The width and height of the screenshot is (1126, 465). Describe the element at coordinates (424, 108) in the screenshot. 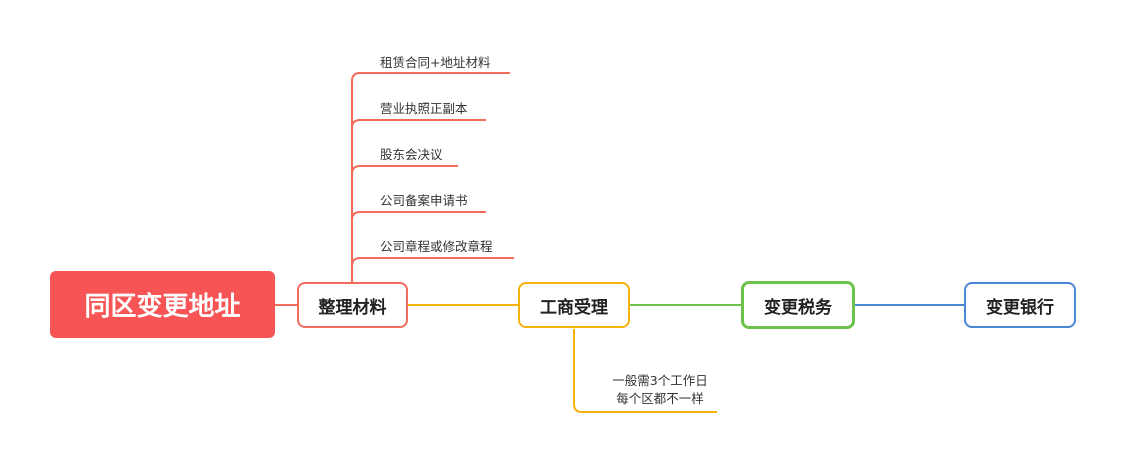

I see `material-item: 营业执照正副本` at that location.